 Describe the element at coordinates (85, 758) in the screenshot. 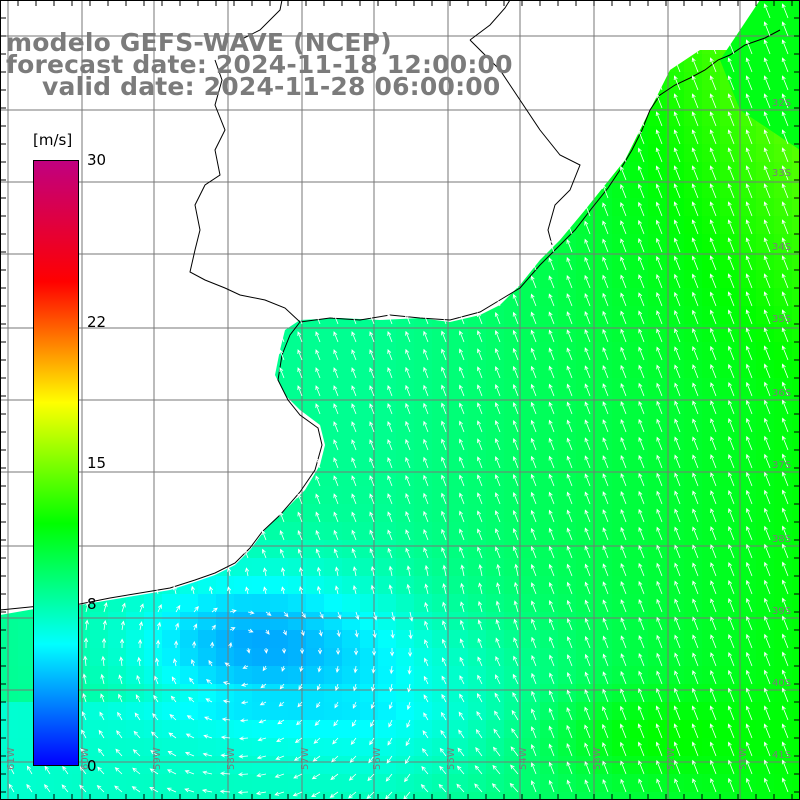

I see `longitude-label: 60W` at that location.